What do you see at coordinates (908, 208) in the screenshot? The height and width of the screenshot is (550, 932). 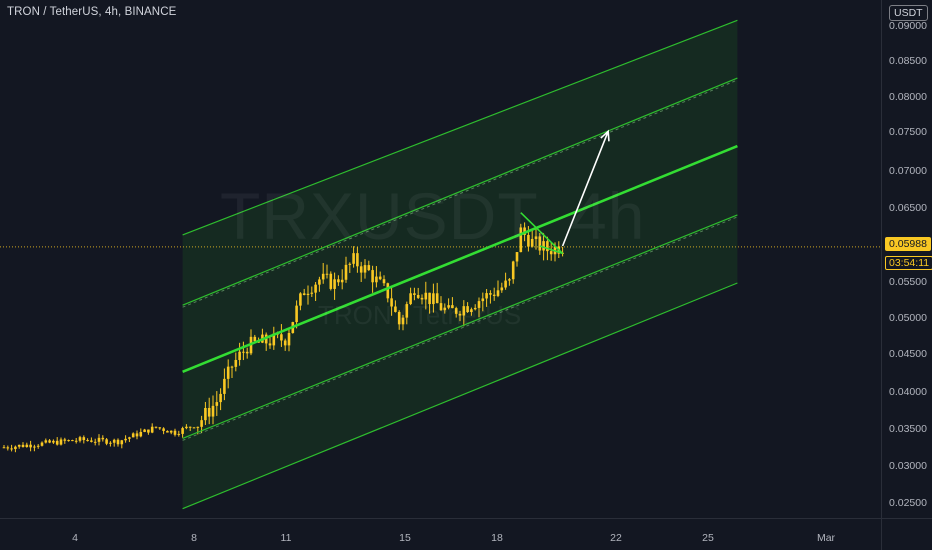 I see `price-tick: 0.06500` at bounding box center [908, 208].